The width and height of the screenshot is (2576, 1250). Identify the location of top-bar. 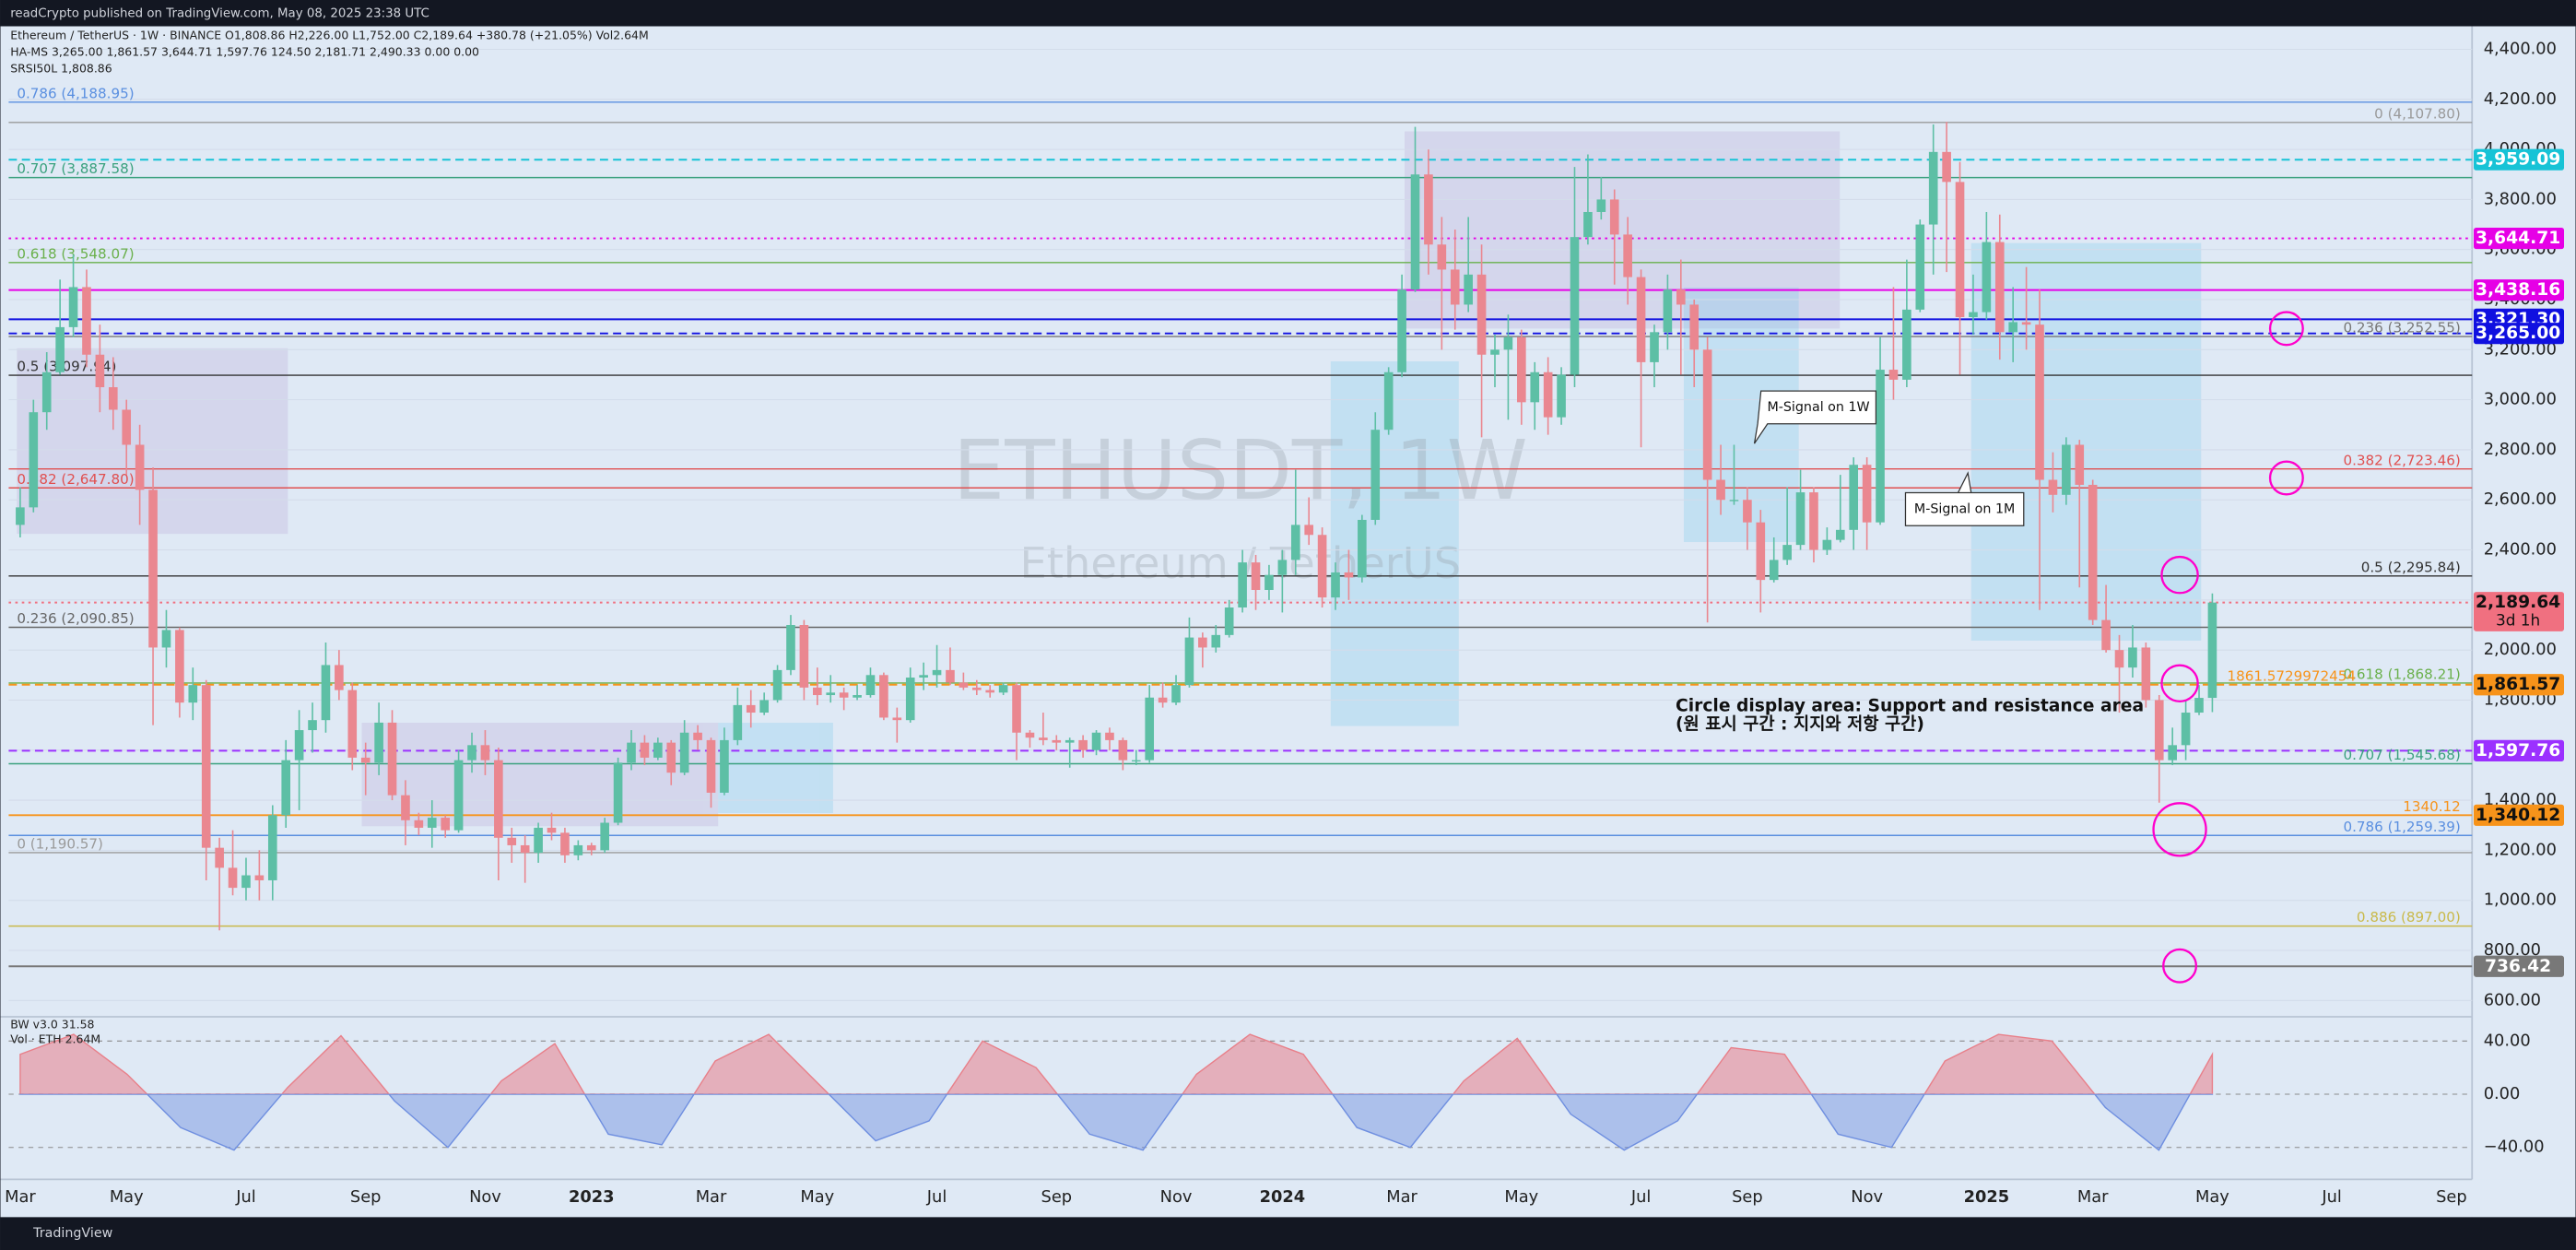
(1288, 13).